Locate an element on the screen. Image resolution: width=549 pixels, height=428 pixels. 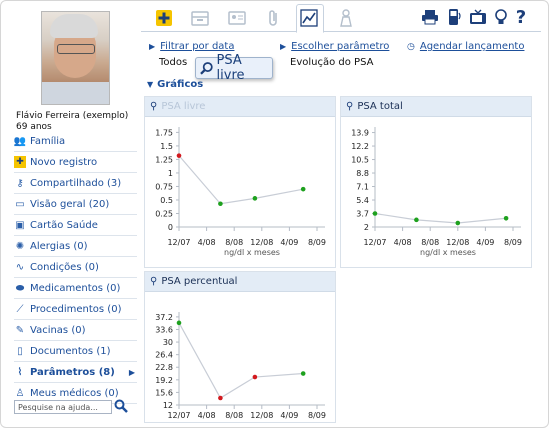
sidebar-item-procedimentos: ⟋ Procedimentos (0) is located at coordinates (75, 309).